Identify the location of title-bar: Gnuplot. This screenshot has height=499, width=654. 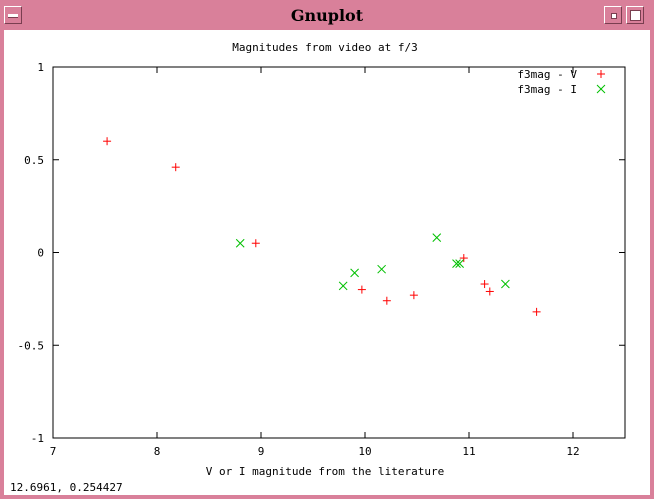
(327, 15).